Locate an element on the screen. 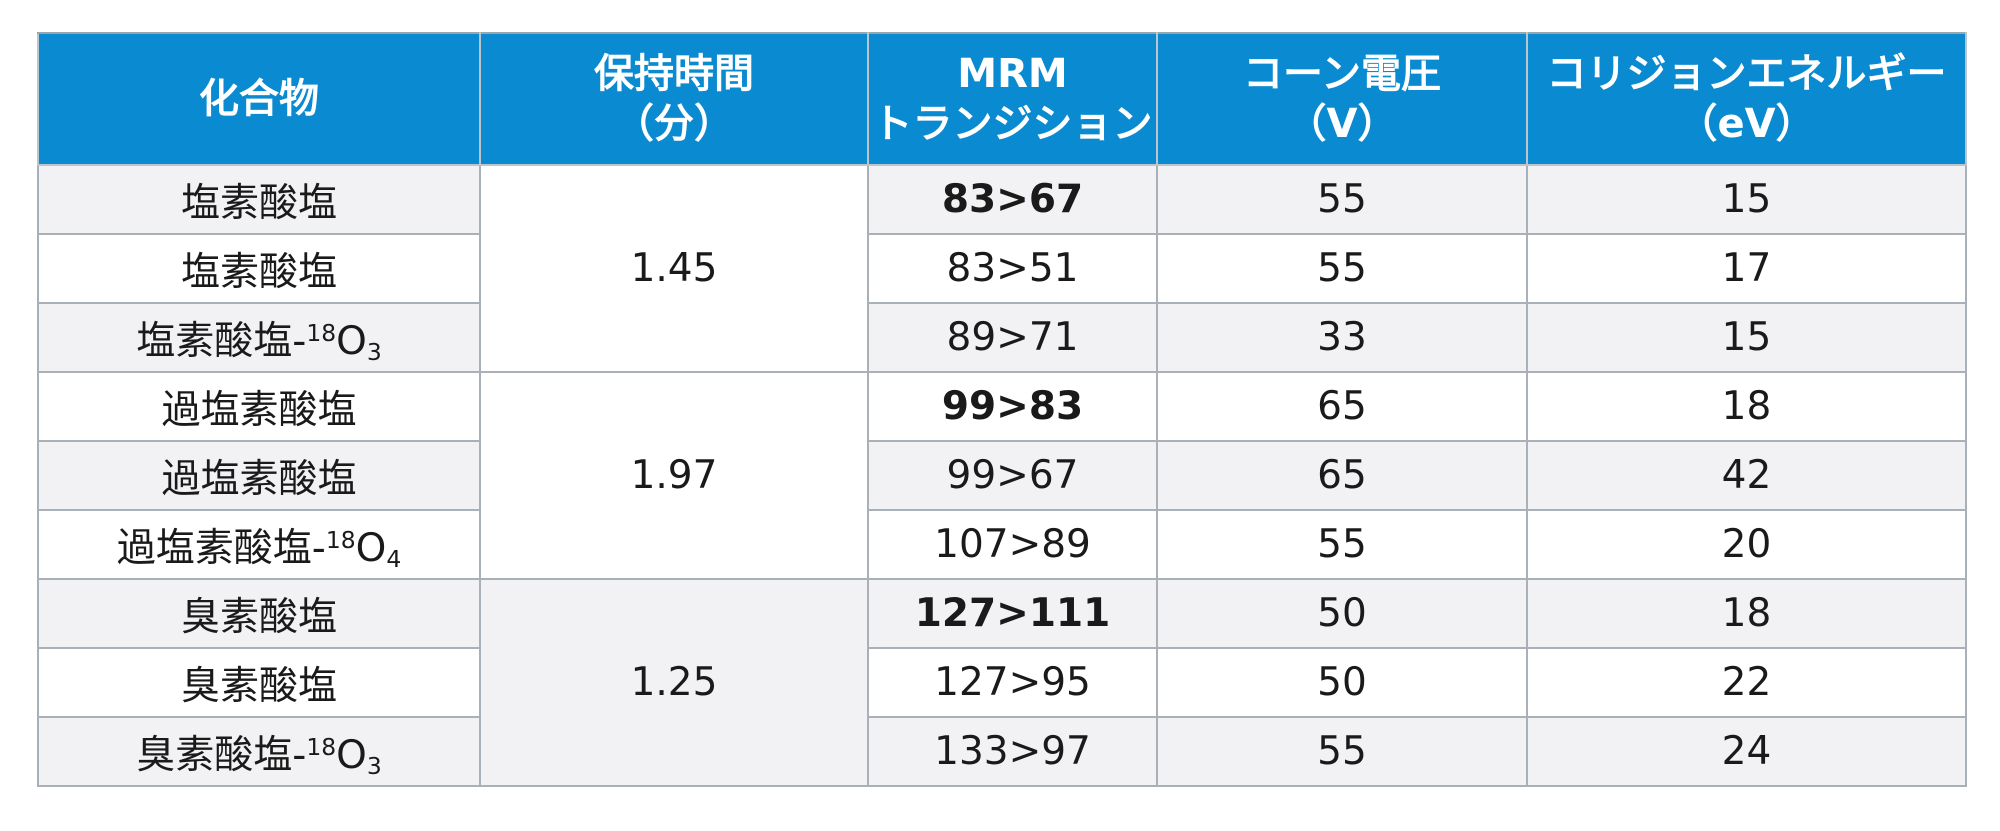 This screenshot has width=2000, height=831. transition-cell: 107>89 is located at coordinates (1012, 544).